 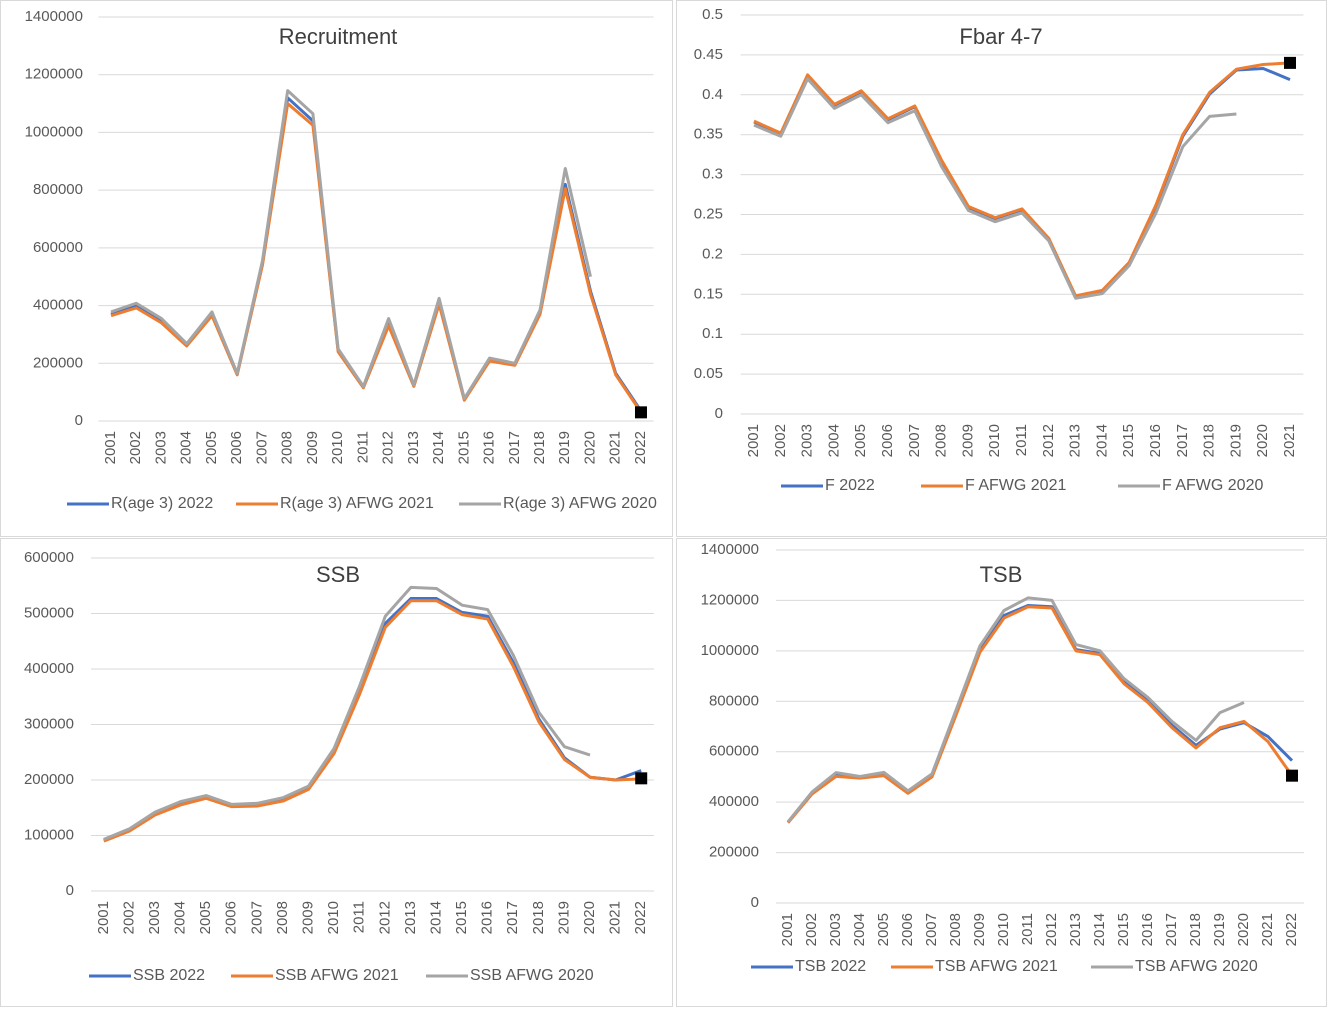 What do you see at coordinates (338, 574) in the screenshot?
I see `chart-title: SSB` at bounding box center [338, 574].